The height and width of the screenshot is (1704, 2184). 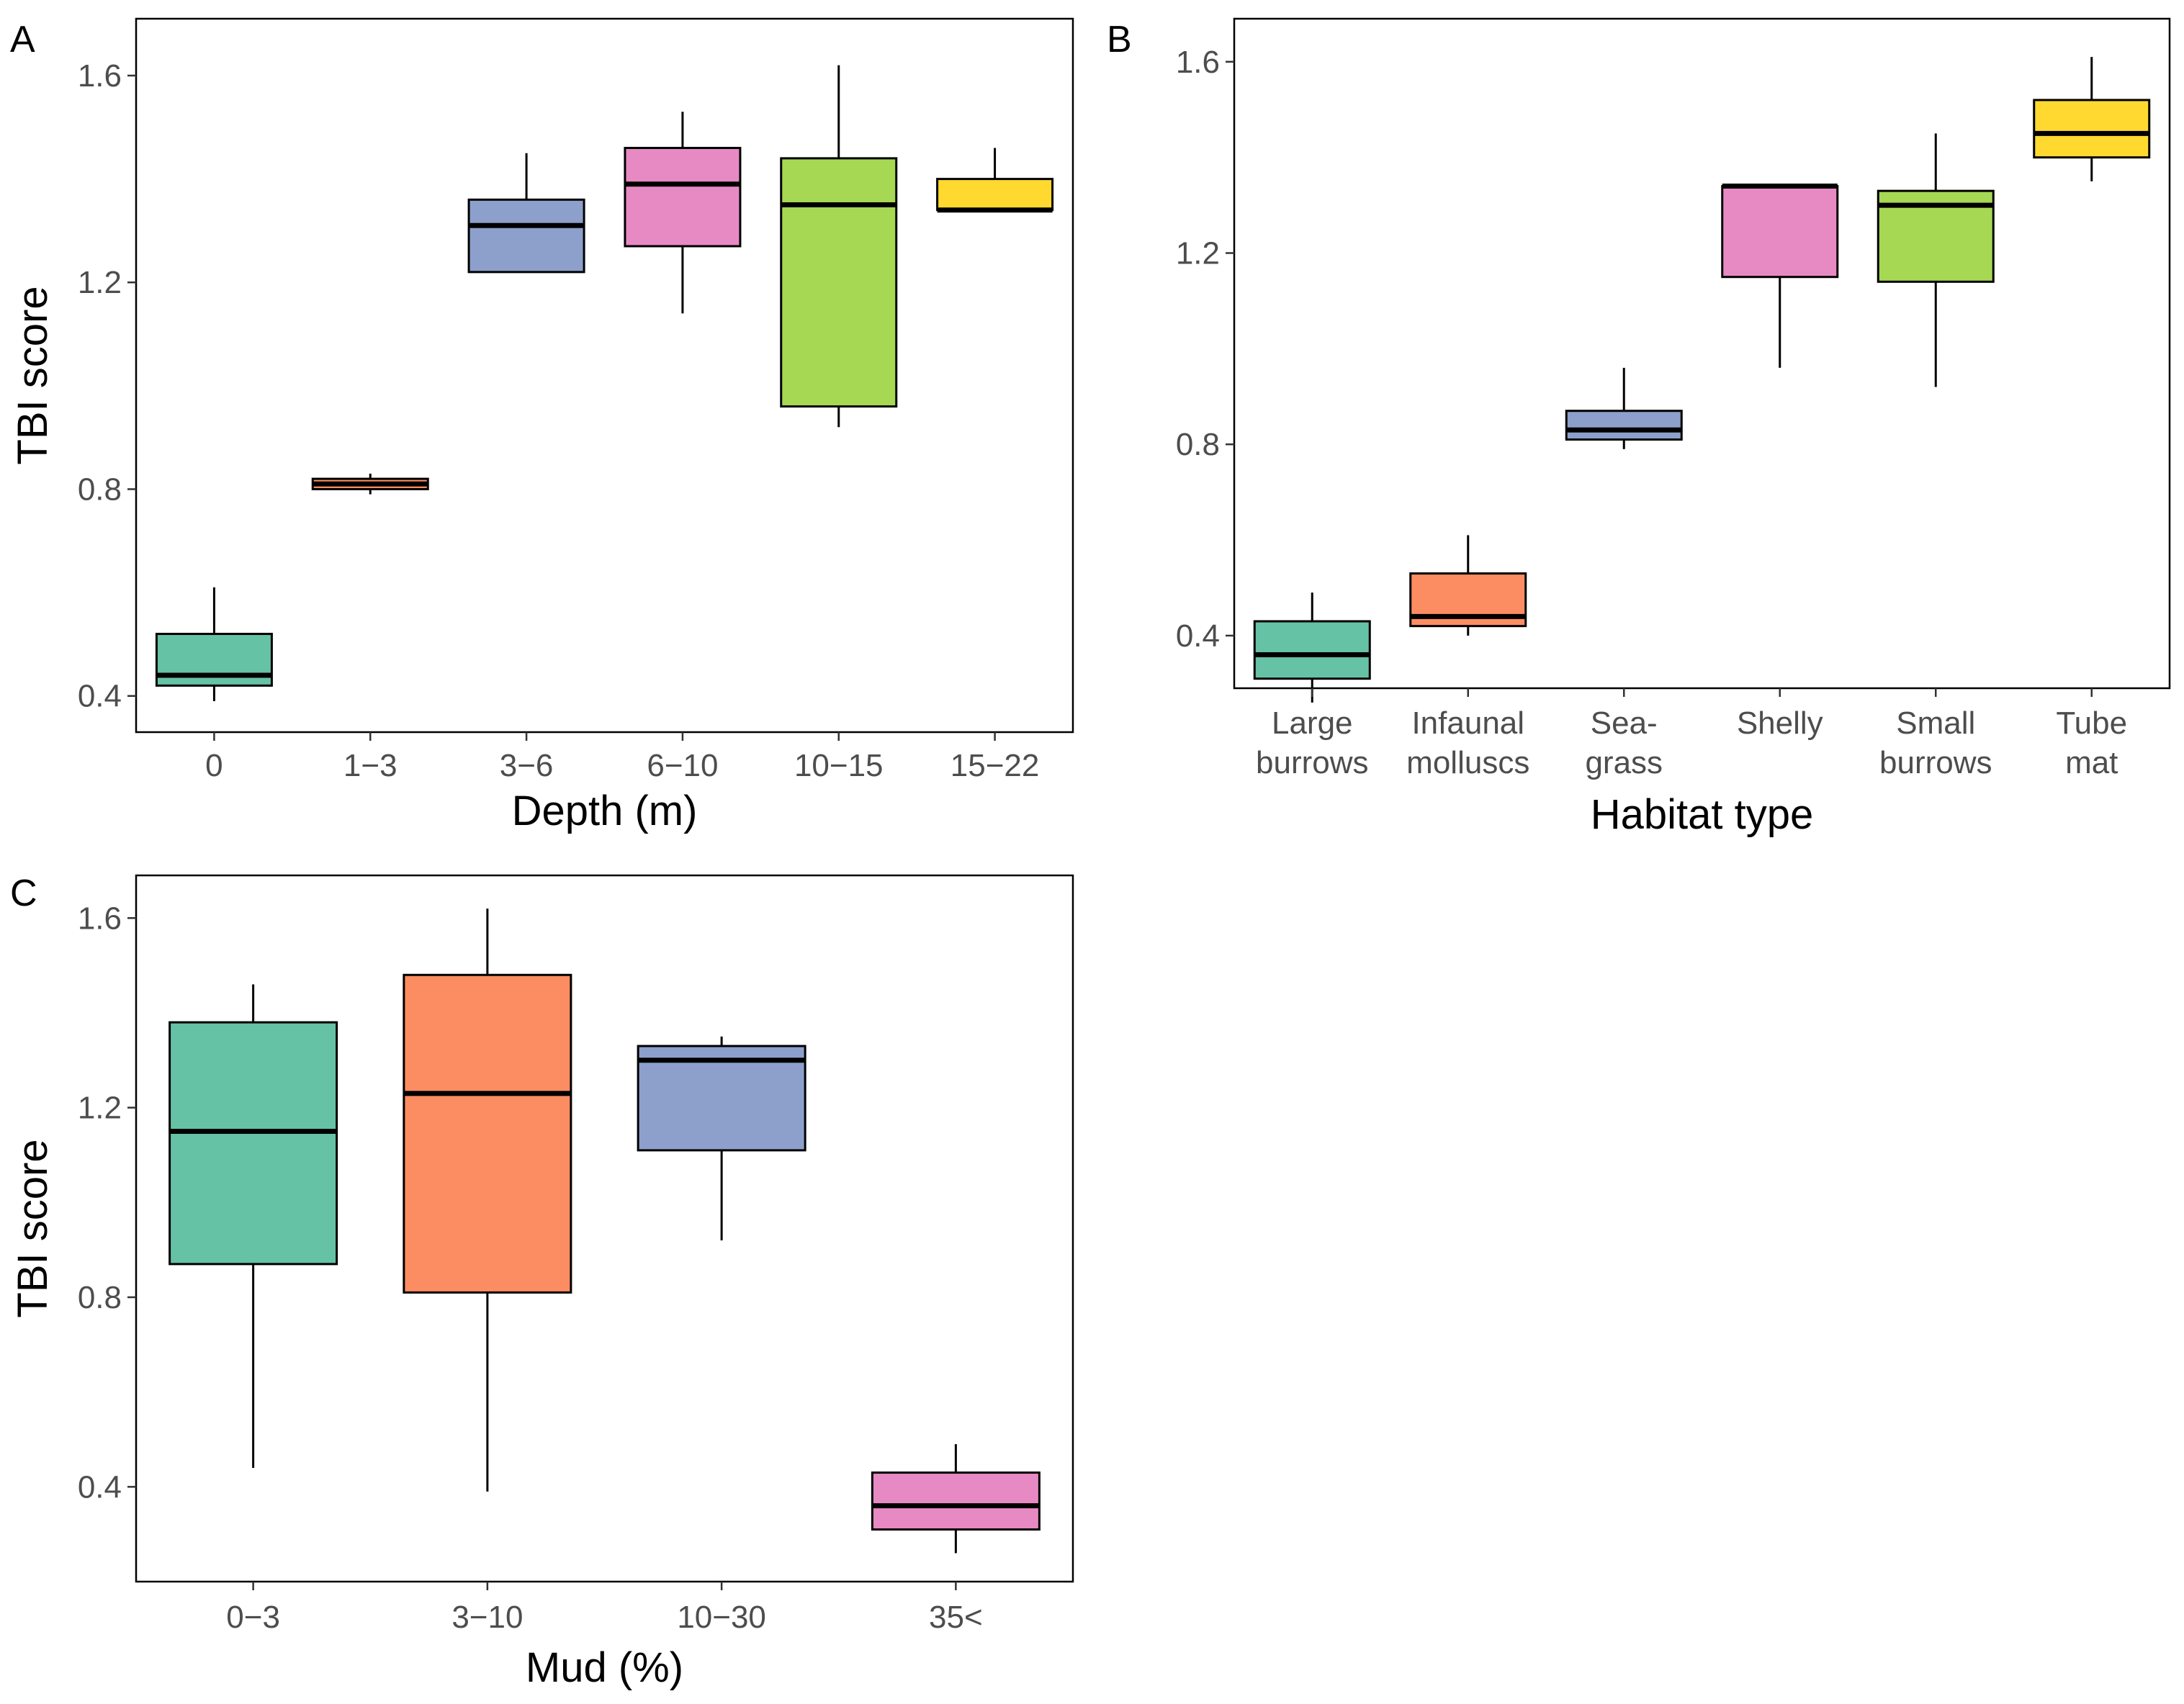 I want to click on x-axis-title: Mud (%), so click(x=604, y=1667).